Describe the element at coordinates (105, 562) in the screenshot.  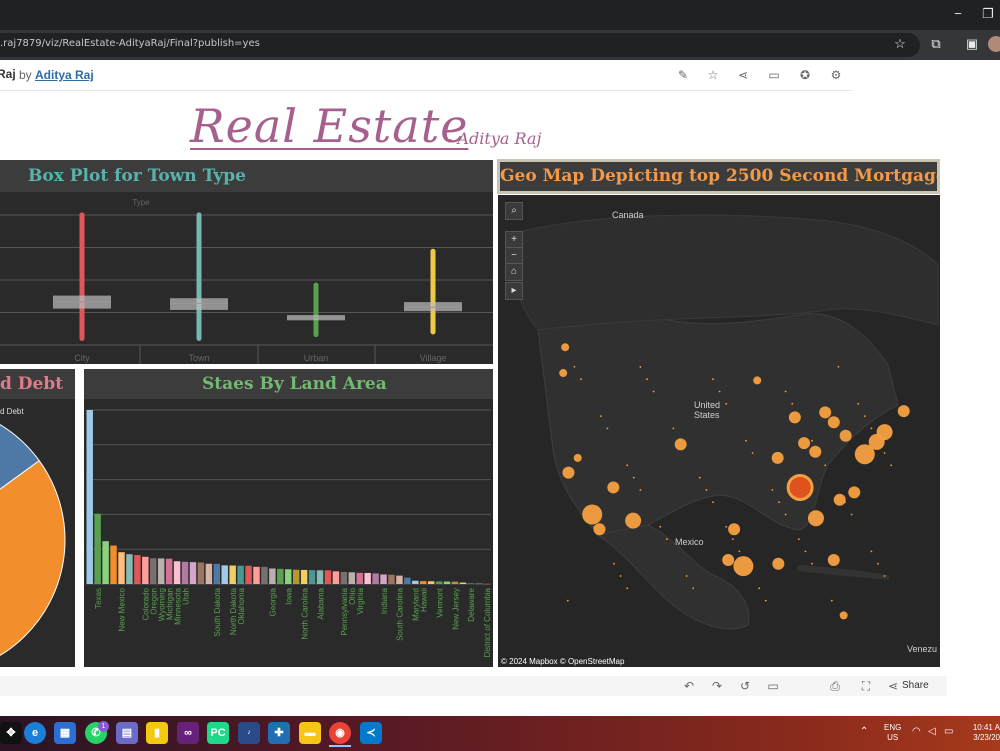
I see `land-bar-california` at that location.